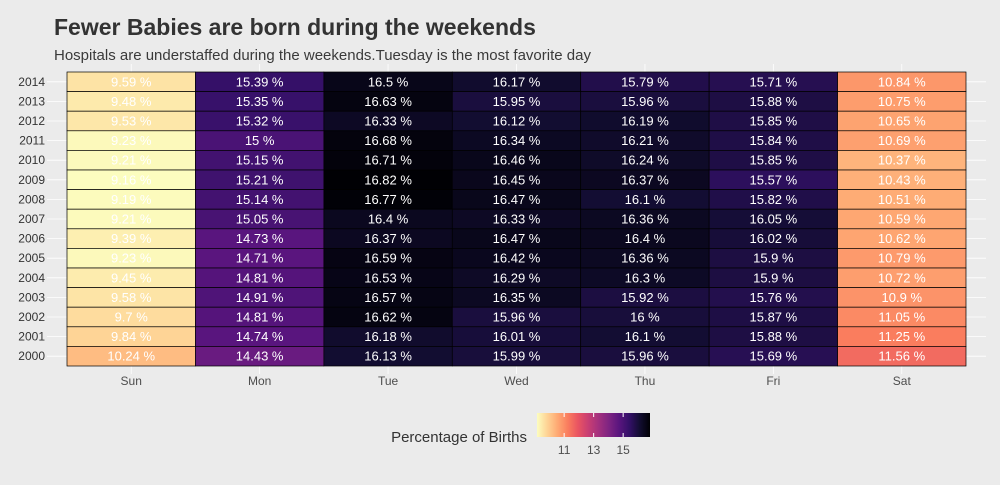 This screenshot has height=485, width=1000. What do you see at coordinates (645, 258) in the screenshot?
I see `cell-label: 16.36 %` at bounding box center [645, 258].